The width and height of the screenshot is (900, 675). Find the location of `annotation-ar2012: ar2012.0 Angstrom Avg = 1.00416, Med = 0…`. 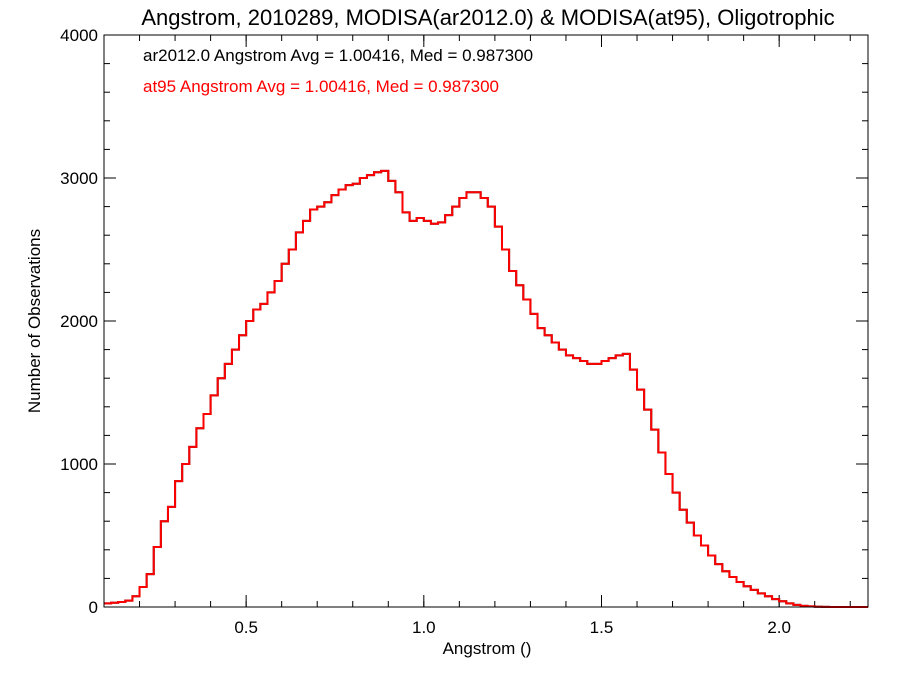

annotation-ar2012: ar2012.0 Angstrom Avg = 1.00416, Med = 0… is located at coordinates (338, 55).